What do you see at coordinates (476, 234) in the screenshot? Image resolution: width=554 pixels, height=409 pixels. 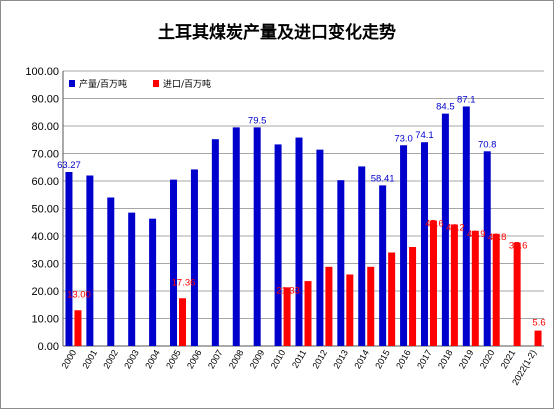 I see `data-label: 41.9` at bounding box center [476, 234].